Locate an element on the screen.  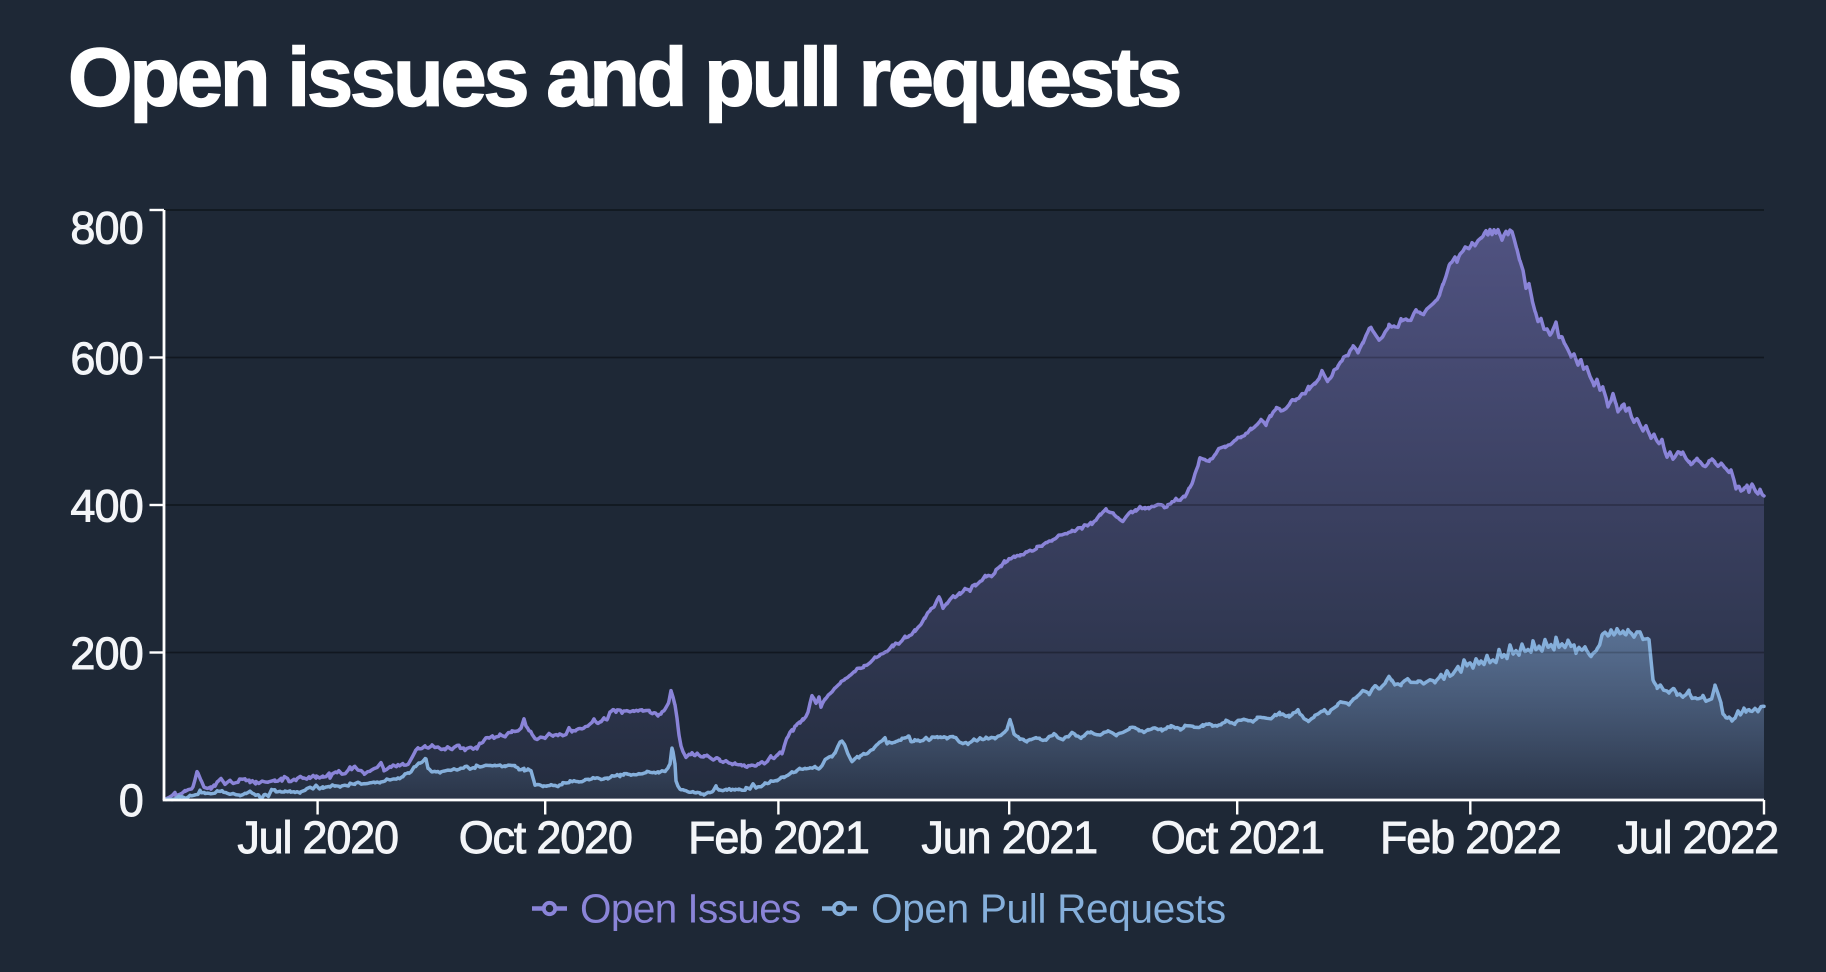
svg-text: 200 is located at coordinates (106, 653).